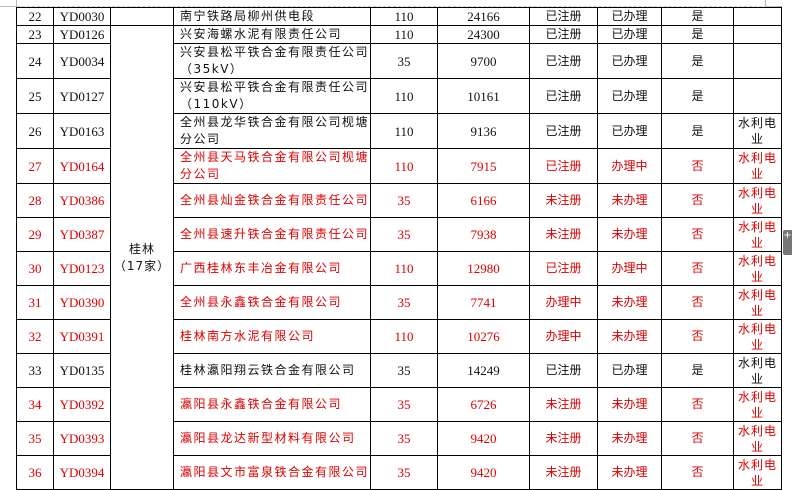 Image resolution: width=792 pixels, height=490 pixels. What do you see at coordinates (272, 302) in the screenshot?
I see `enterprise-name: 全州县永鑫铁合金有限公司` at bounding box center [272, 302].